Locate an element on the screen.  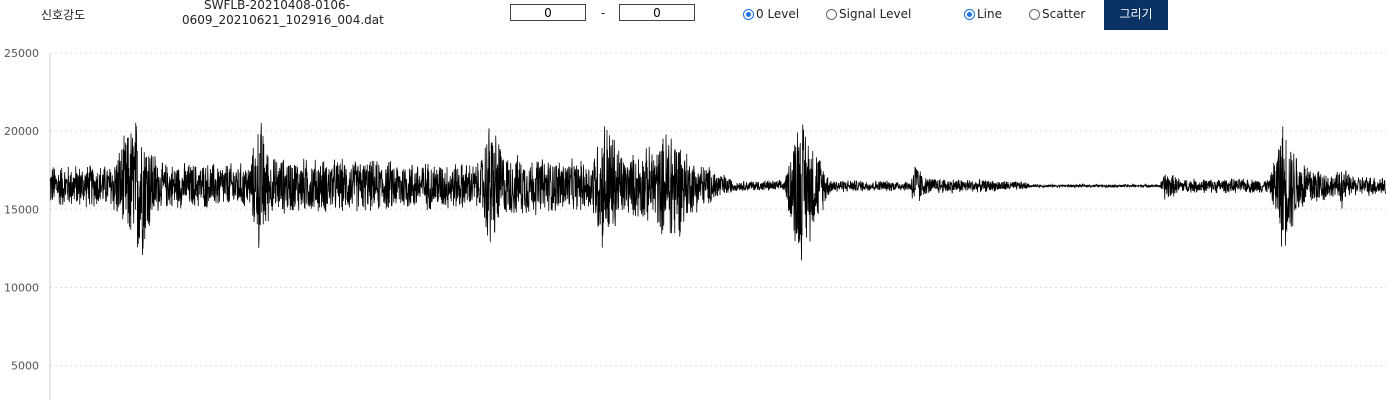
radio-scatter-label: Scatter is located at coordinates (1064, 14).